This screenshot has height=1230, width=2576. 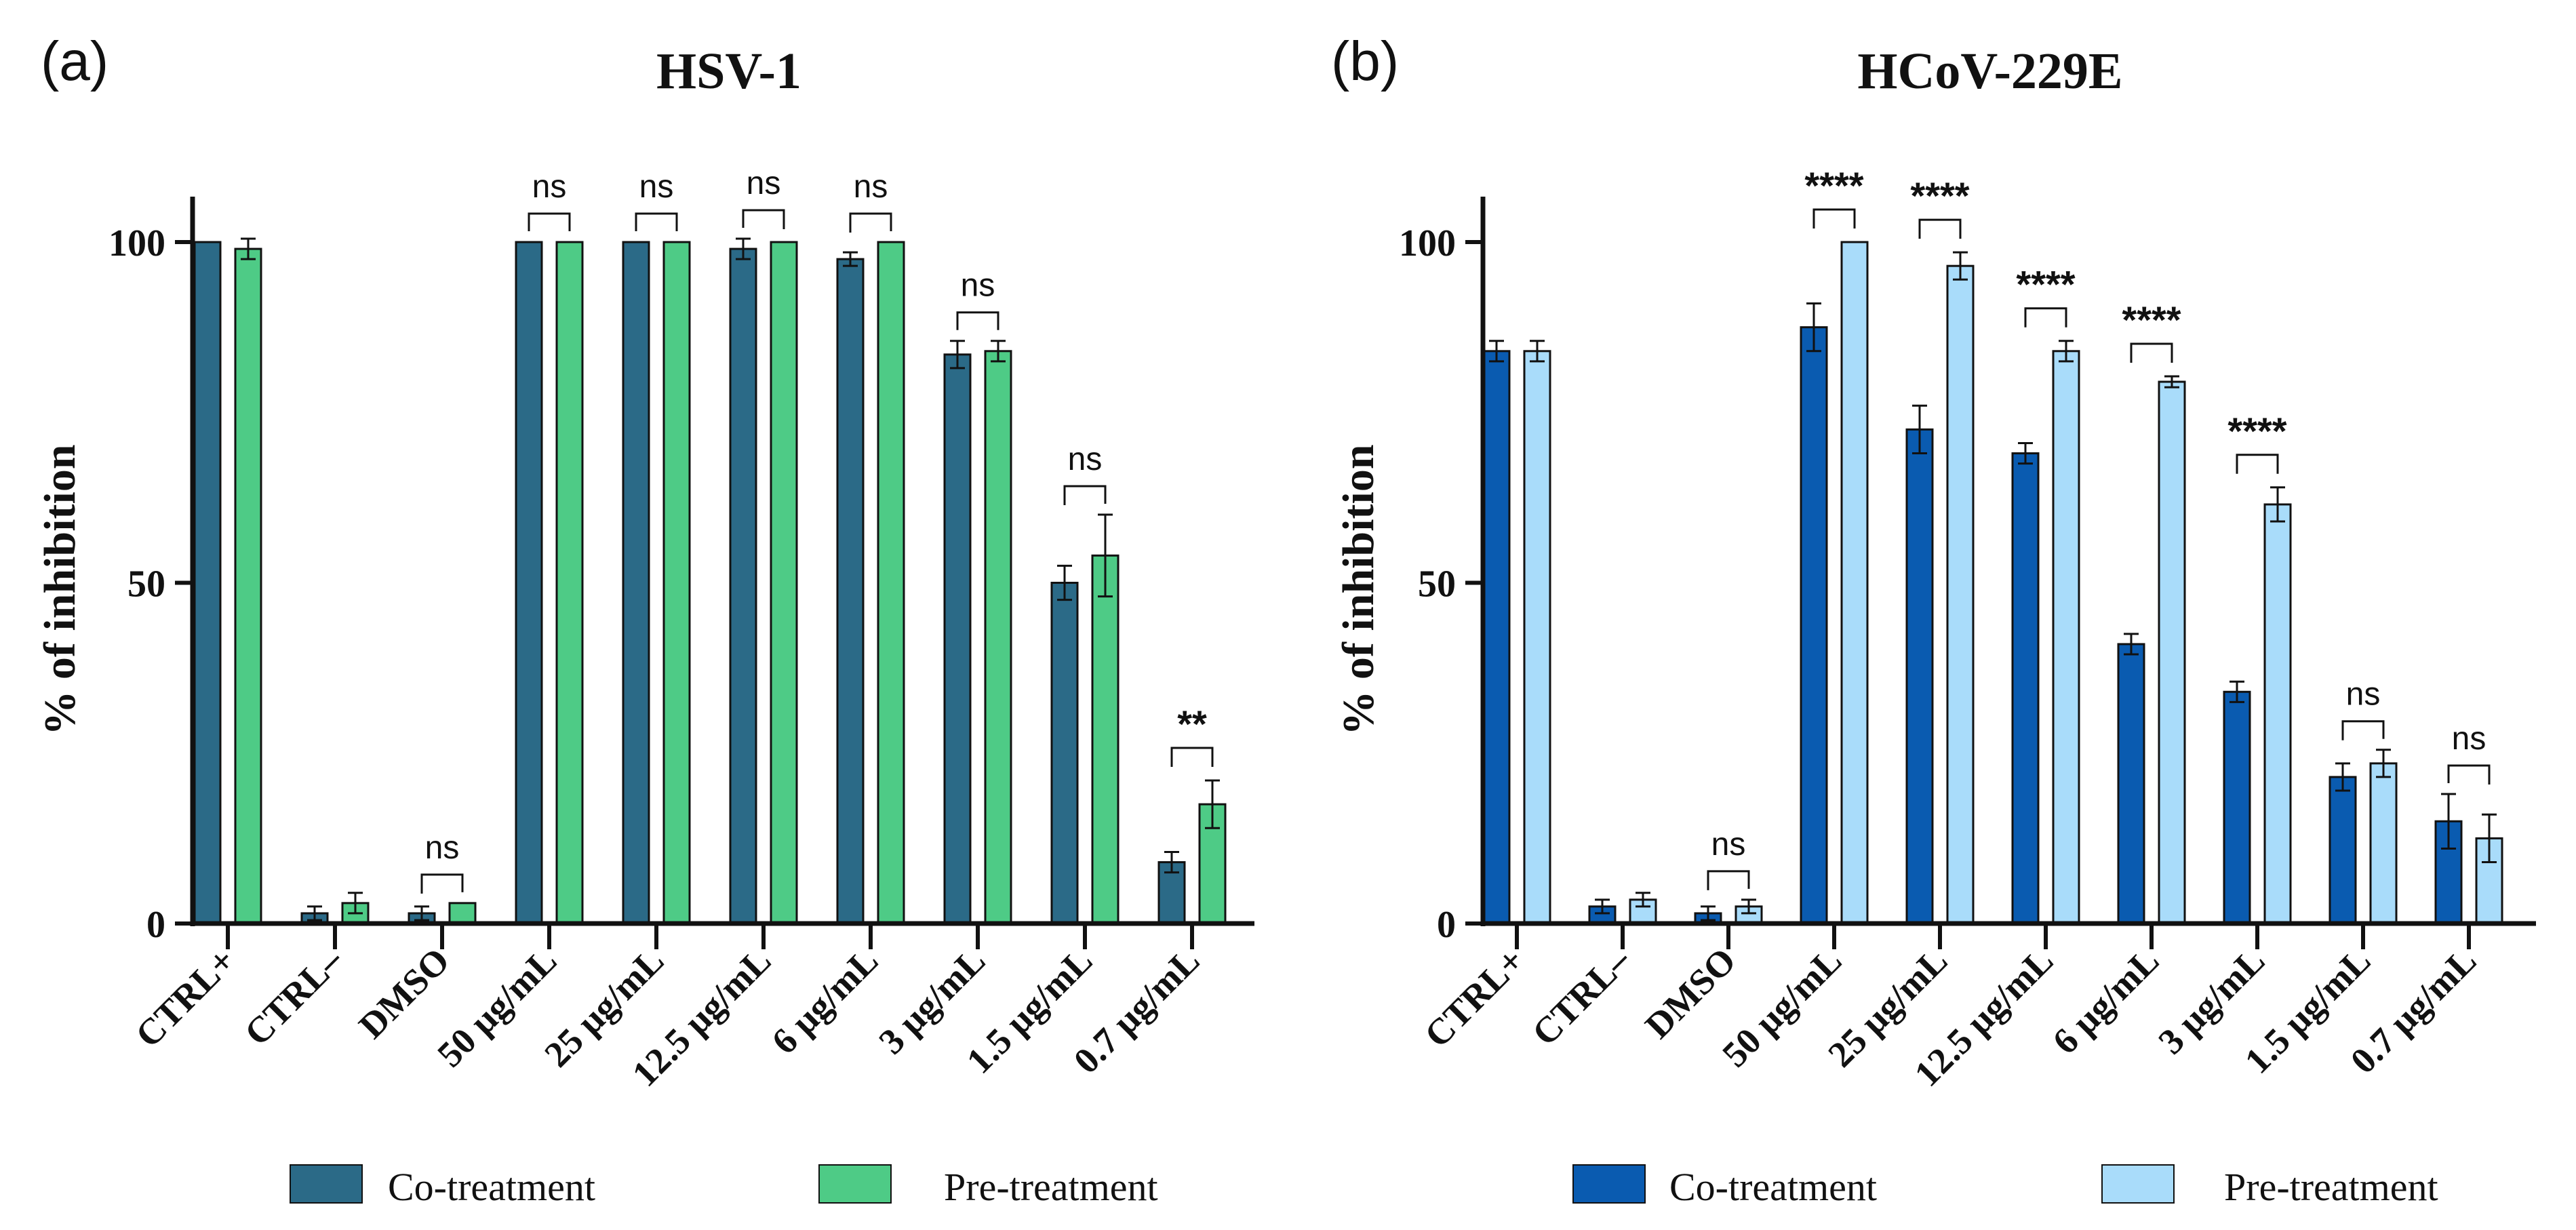 What do you see at coordinates (1990, 71) in the screenshot?
I see `chart-title: HCoV-229E` at bounding box center [1990, 71].